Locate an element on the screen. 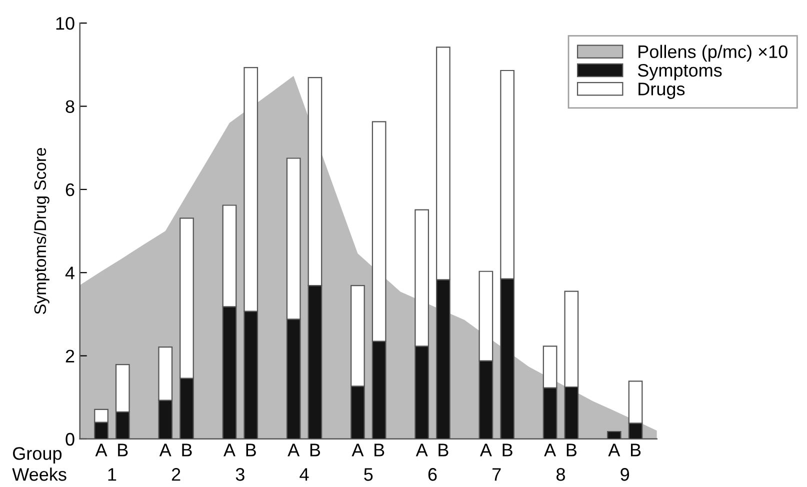 This screenshot has width=807, height=487. text: 1 is located at coordinates (112, 474).